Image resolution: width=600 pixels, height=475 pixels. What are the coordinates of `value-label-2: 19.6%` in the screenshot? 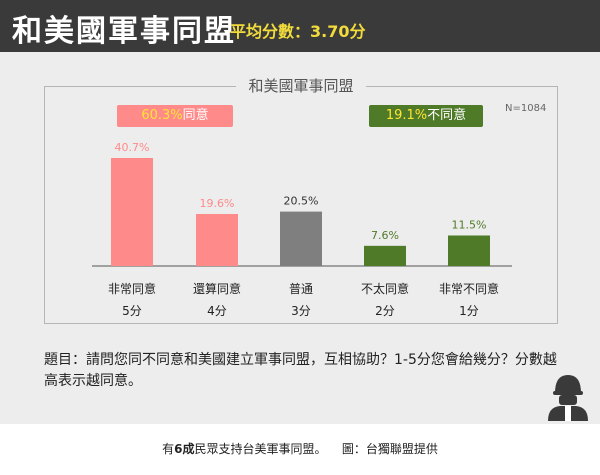 It's located at (217, 203).